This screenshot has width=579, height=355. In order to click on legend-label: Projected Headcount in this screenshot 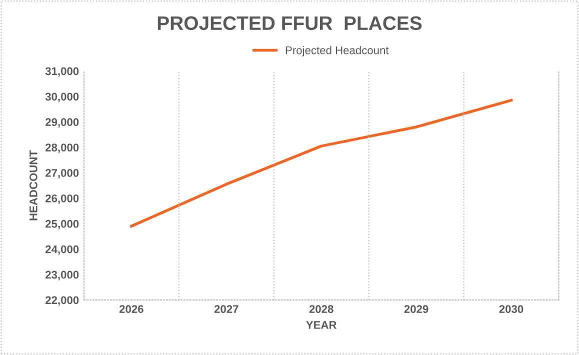, I will do `click(337, 51)`.